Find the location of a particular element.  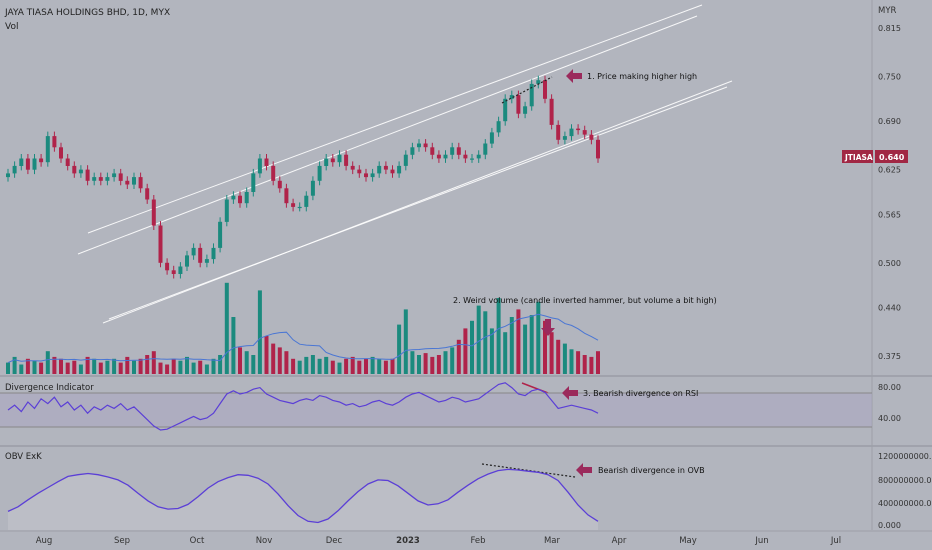

price-axis: 0.815 0.750 0.690 0.625 0.565 0.500 0.440 0.375 is located at coordinates (889, 192).